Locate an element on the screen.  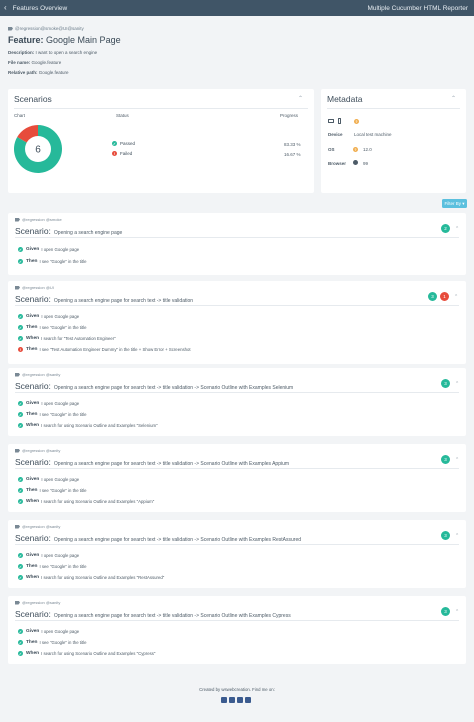
path-value: Google.feature is located at coordinates (53, 72).